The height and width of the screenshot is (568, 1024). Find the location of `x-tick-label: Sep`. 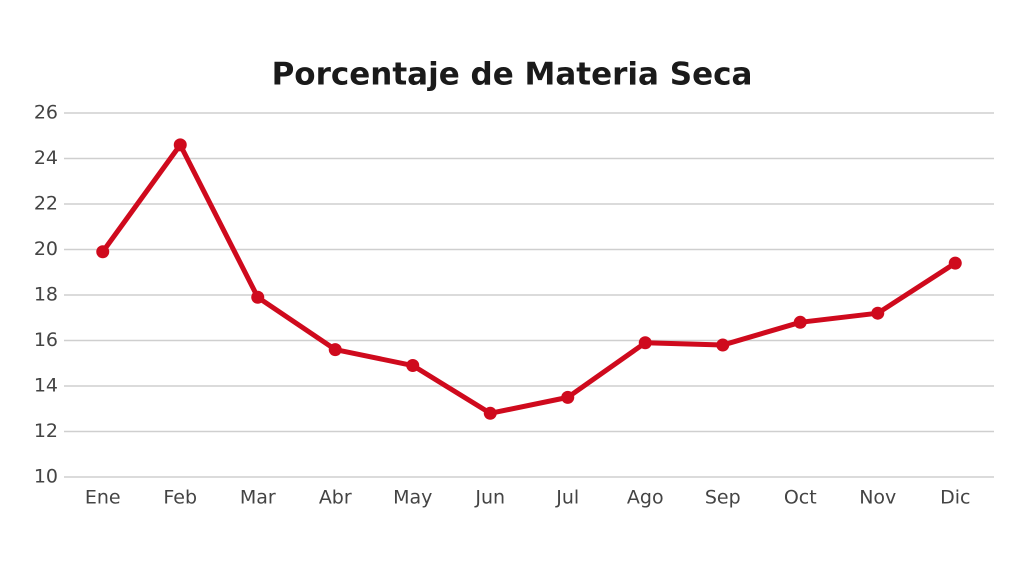

x-tick-label: Sep is located at coordinates (723, 498).